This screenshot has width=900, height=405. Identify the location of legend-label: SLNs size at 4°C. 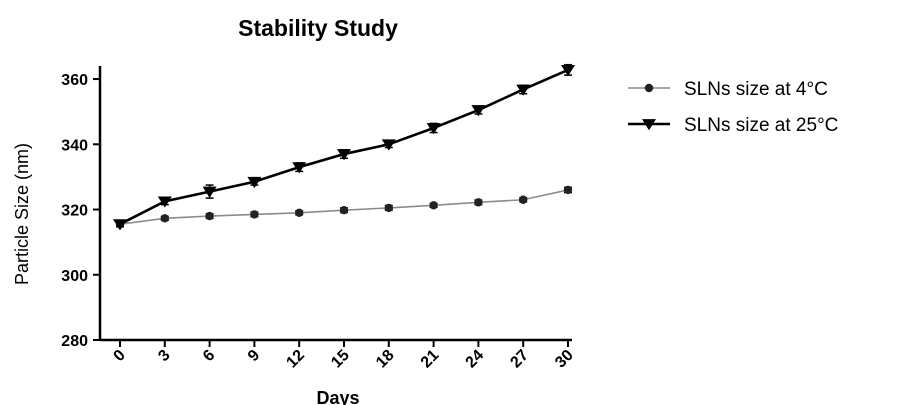
(756, 89).